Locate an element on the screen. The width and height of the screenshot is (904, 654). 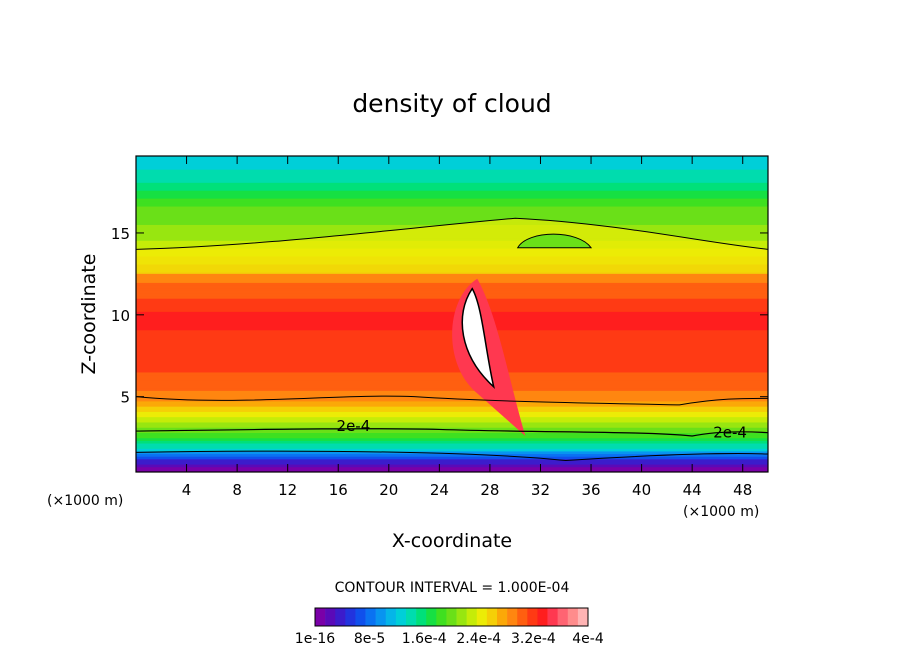
contour-line is located at coordinates (452, 233).